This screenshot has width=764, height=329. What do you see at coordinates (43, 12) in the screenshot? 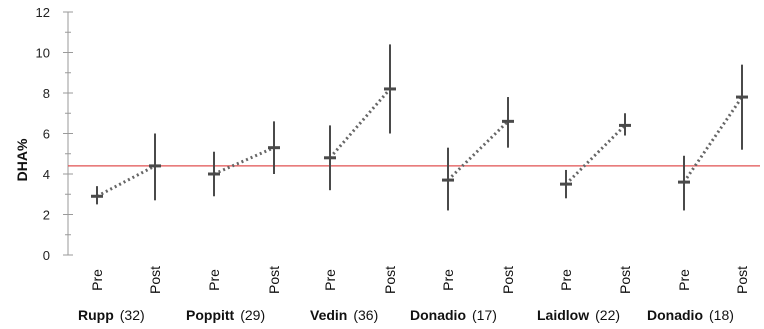
I see `y-tick-label: 12` at bounding box center [43, 12].